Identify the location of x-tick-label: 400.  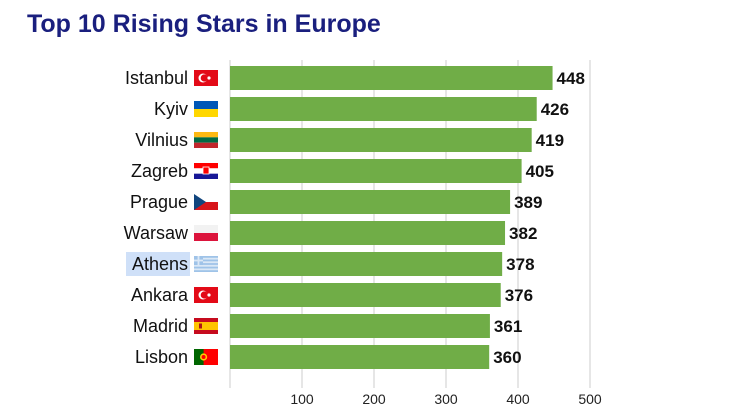
(518, 399).